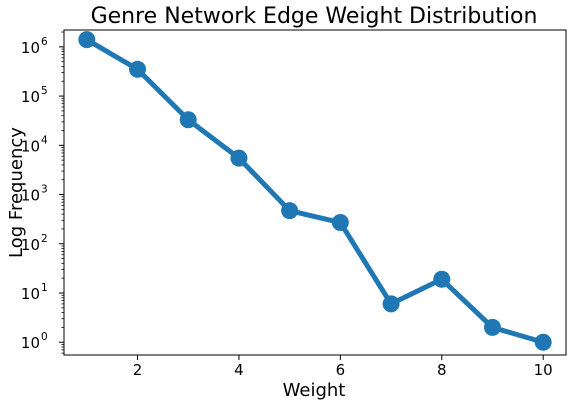  I want to click on y-axis-label: Log Frequency, so click(16, 192).